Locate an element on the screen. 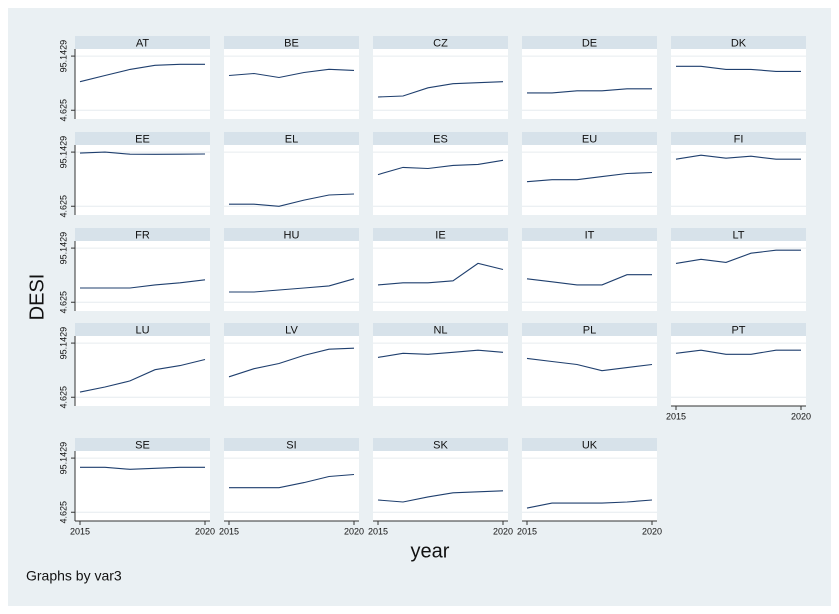 The width and height of the screenshot is (839, 614). panel-title: LT is located at coordinates (738, 235).